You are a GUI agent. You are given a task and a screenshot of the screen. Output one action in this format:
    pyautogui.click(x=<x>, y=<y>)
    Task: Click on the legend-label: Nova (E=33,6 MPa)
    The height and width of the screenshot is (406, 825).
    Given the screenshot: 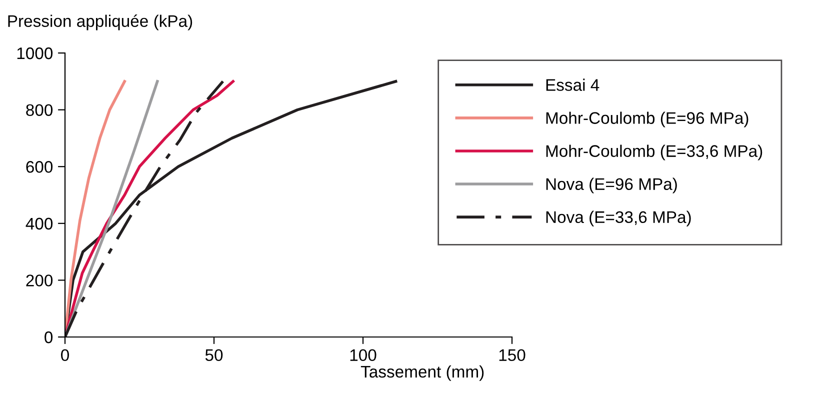 What is the action you would take?
    pyautogui.click(x=618, y=218)
    